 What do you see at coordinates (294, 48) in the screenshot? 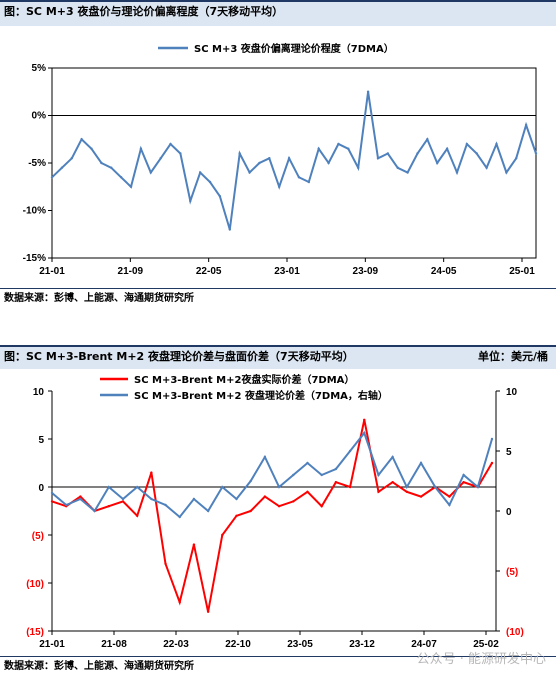
I see `chart1-legend-label: SC M+3 夜盘价偏离理论价程度（7DMA）` at bounding box center [294, 48].